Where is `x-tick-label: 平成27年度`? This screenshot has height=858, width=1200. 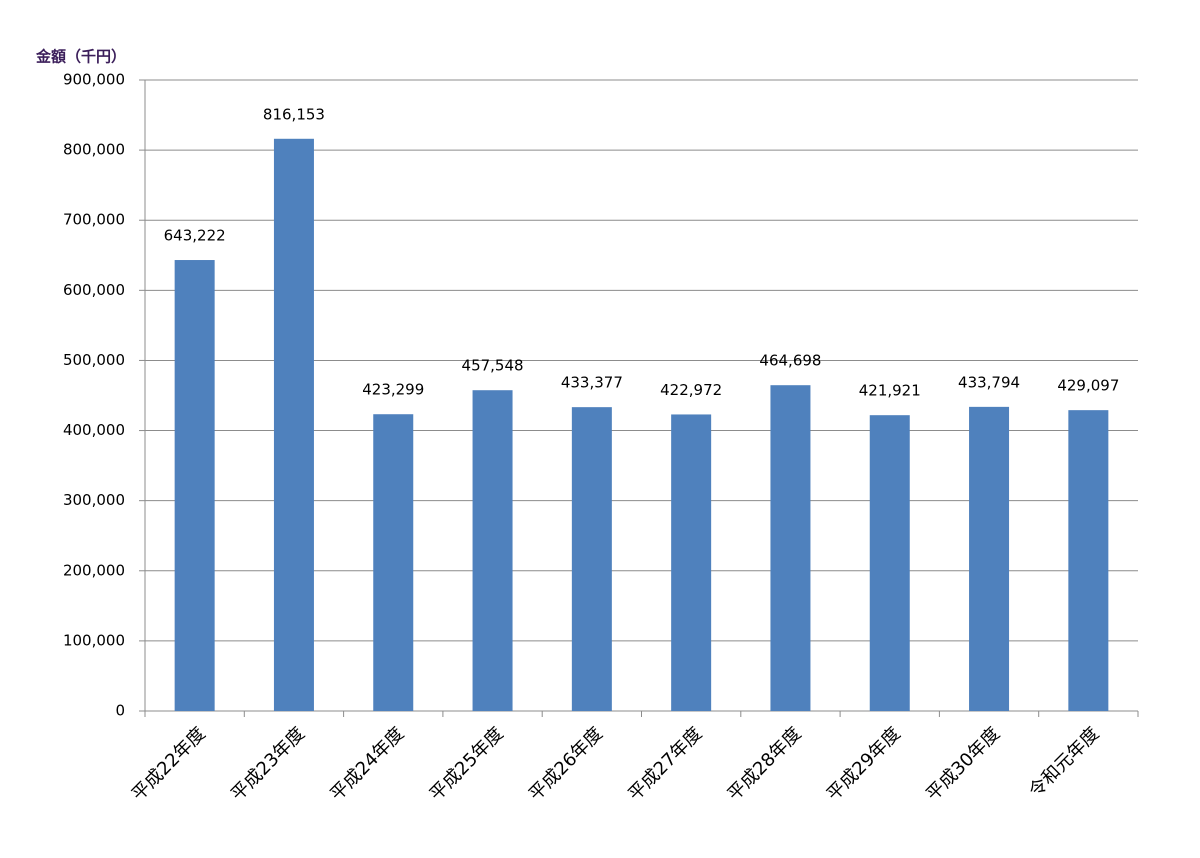 x-tick-label: 平成27年度 is located at coordinates (665, 764).